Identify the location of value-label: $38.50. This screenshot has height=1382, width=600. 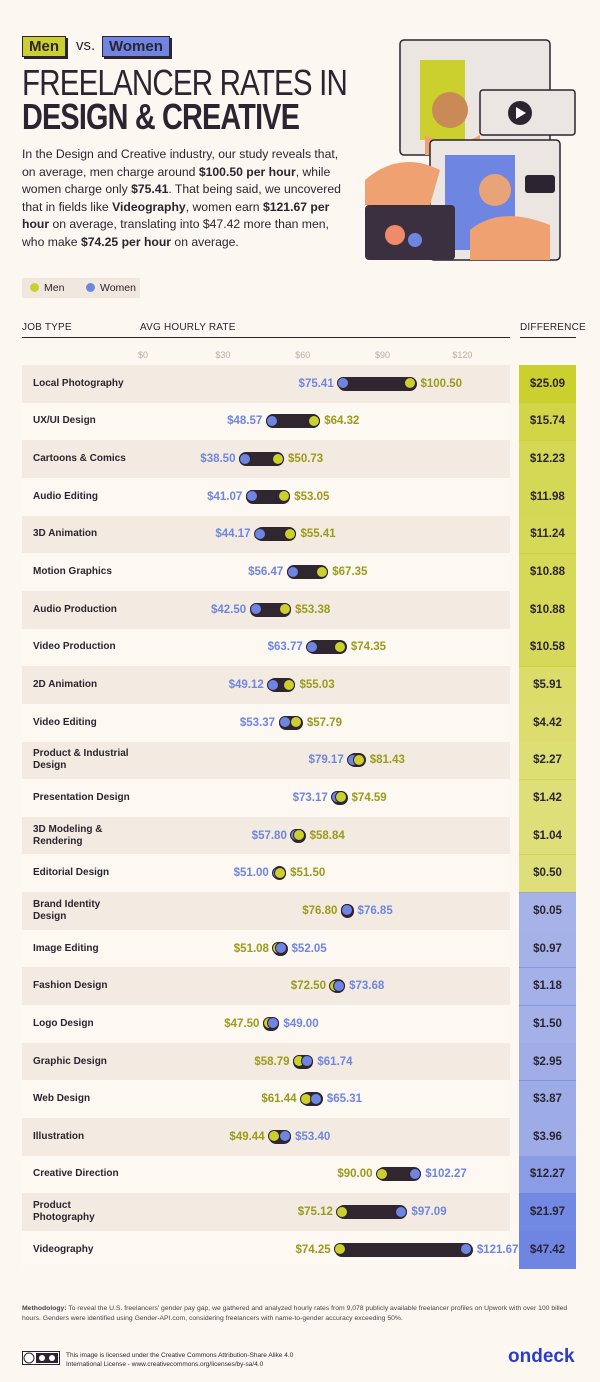
(218, 459).